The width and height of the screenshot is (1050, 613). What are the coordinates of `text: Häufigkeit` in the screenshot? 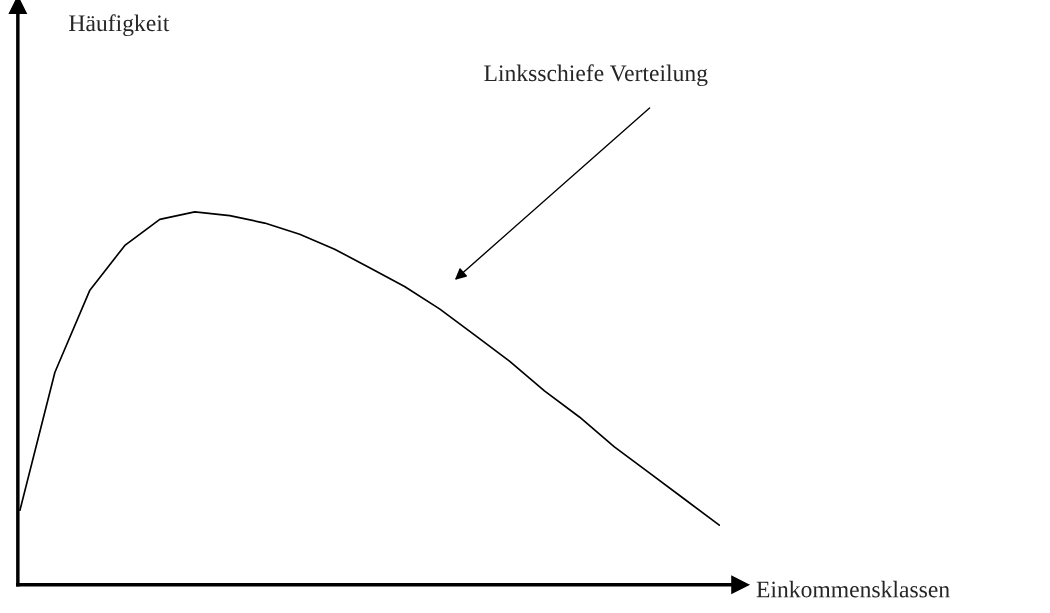 It's located at (119, 25).